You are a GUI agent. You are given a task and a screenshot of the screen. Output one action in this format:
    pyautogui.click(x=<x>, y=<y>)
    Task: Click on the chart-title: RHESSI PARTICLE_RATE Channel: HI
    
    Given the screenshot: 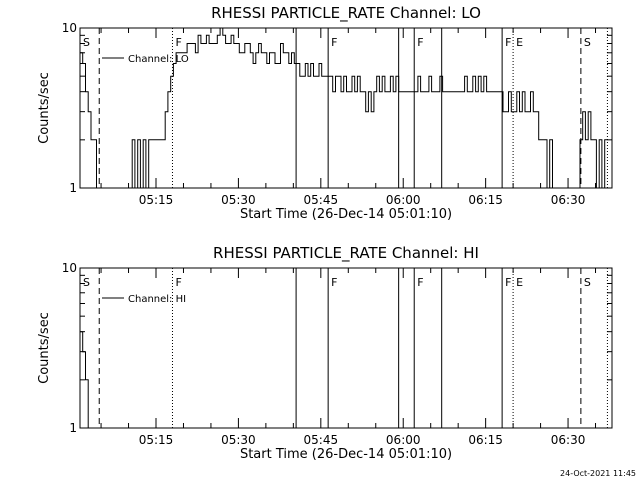 What is the action you would take?
    pyautogui.click(x=346, y=253)
    